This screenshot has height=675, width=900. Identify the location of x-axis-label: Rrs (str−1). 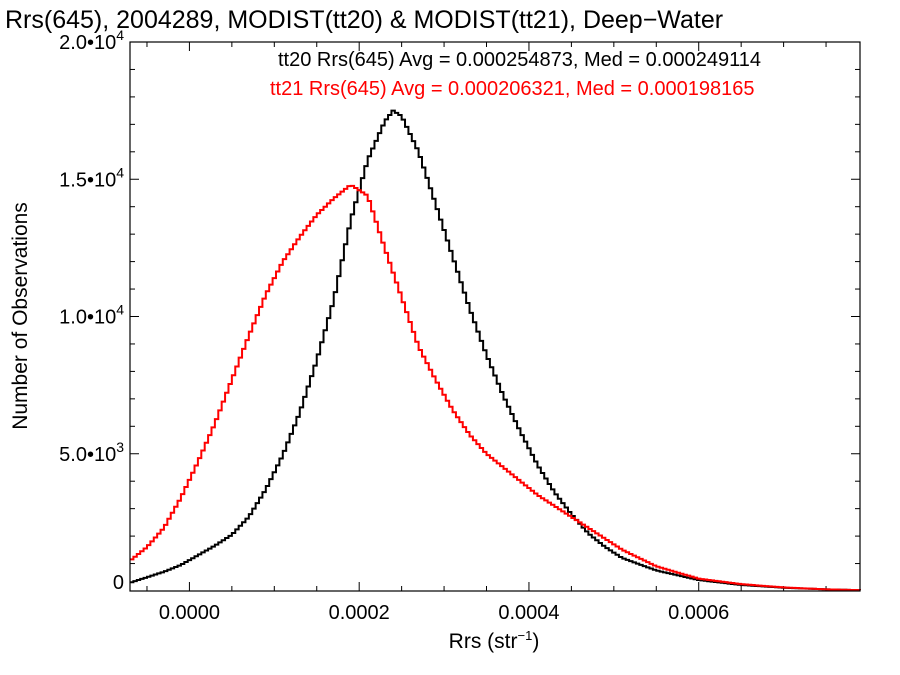
(494, 640).